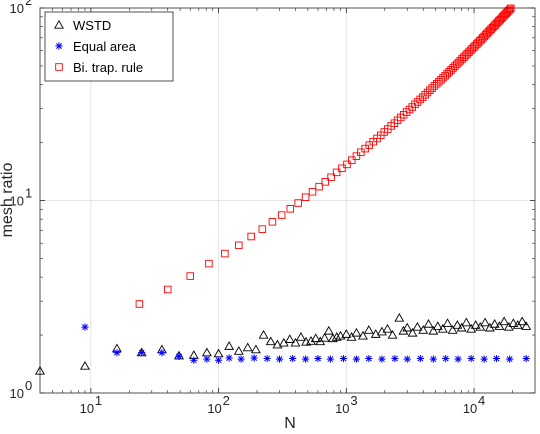 The width and height of the screenshot is (540, 434). I want to click on y-tick-exponent: 2, so click(28, 4).